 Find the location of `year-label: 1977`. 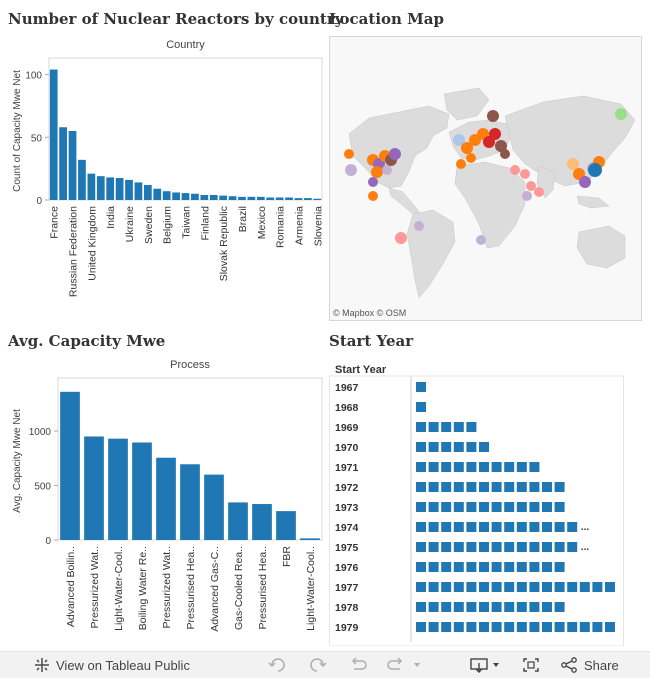

year-label: 1977 is located at coordinates (347, 588).